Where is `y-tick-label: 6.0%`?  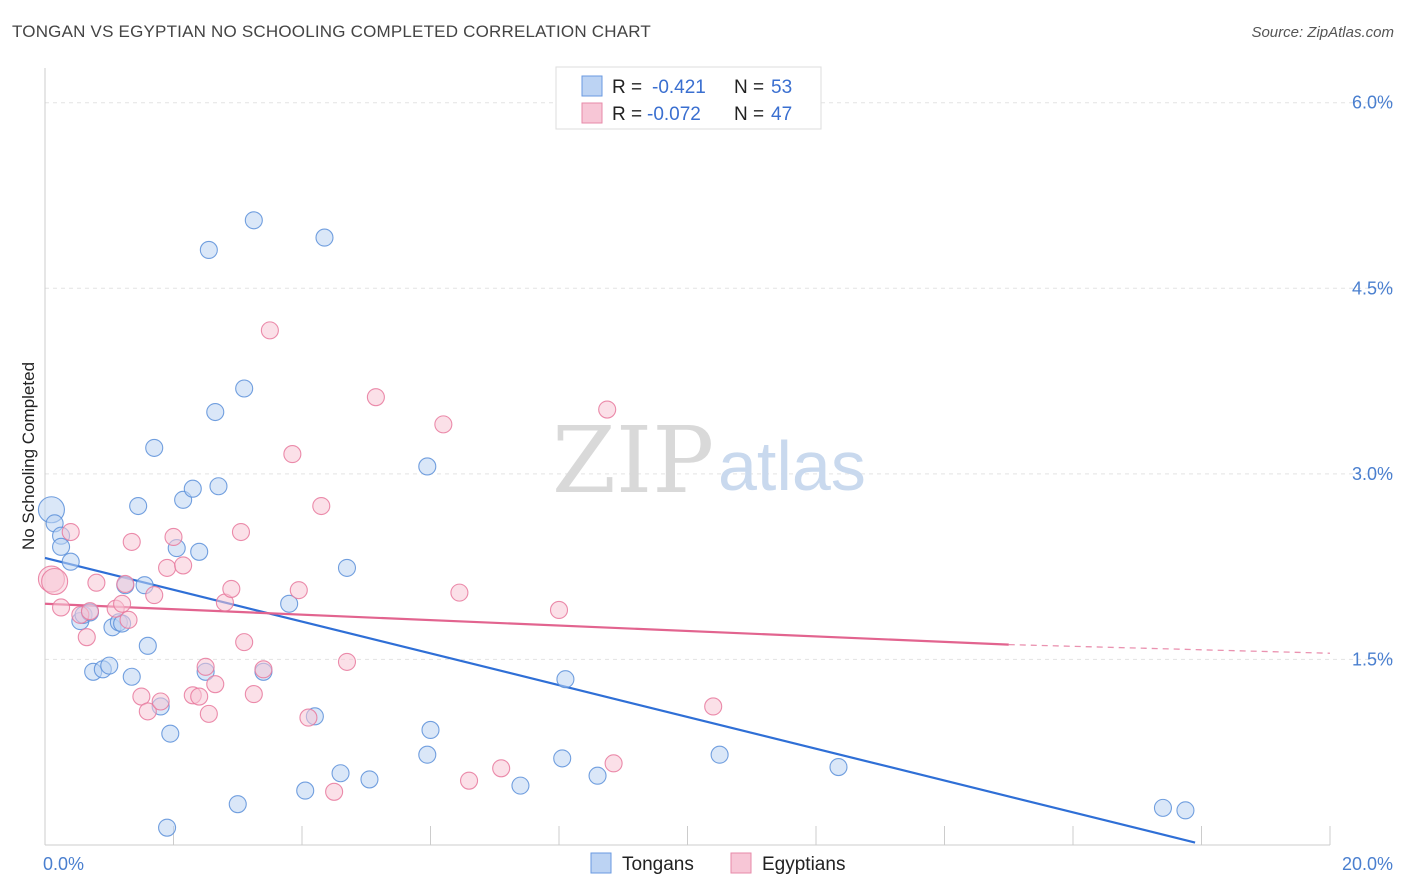
y-tick-label: 6.0% is located at coordinates (1372, 103).